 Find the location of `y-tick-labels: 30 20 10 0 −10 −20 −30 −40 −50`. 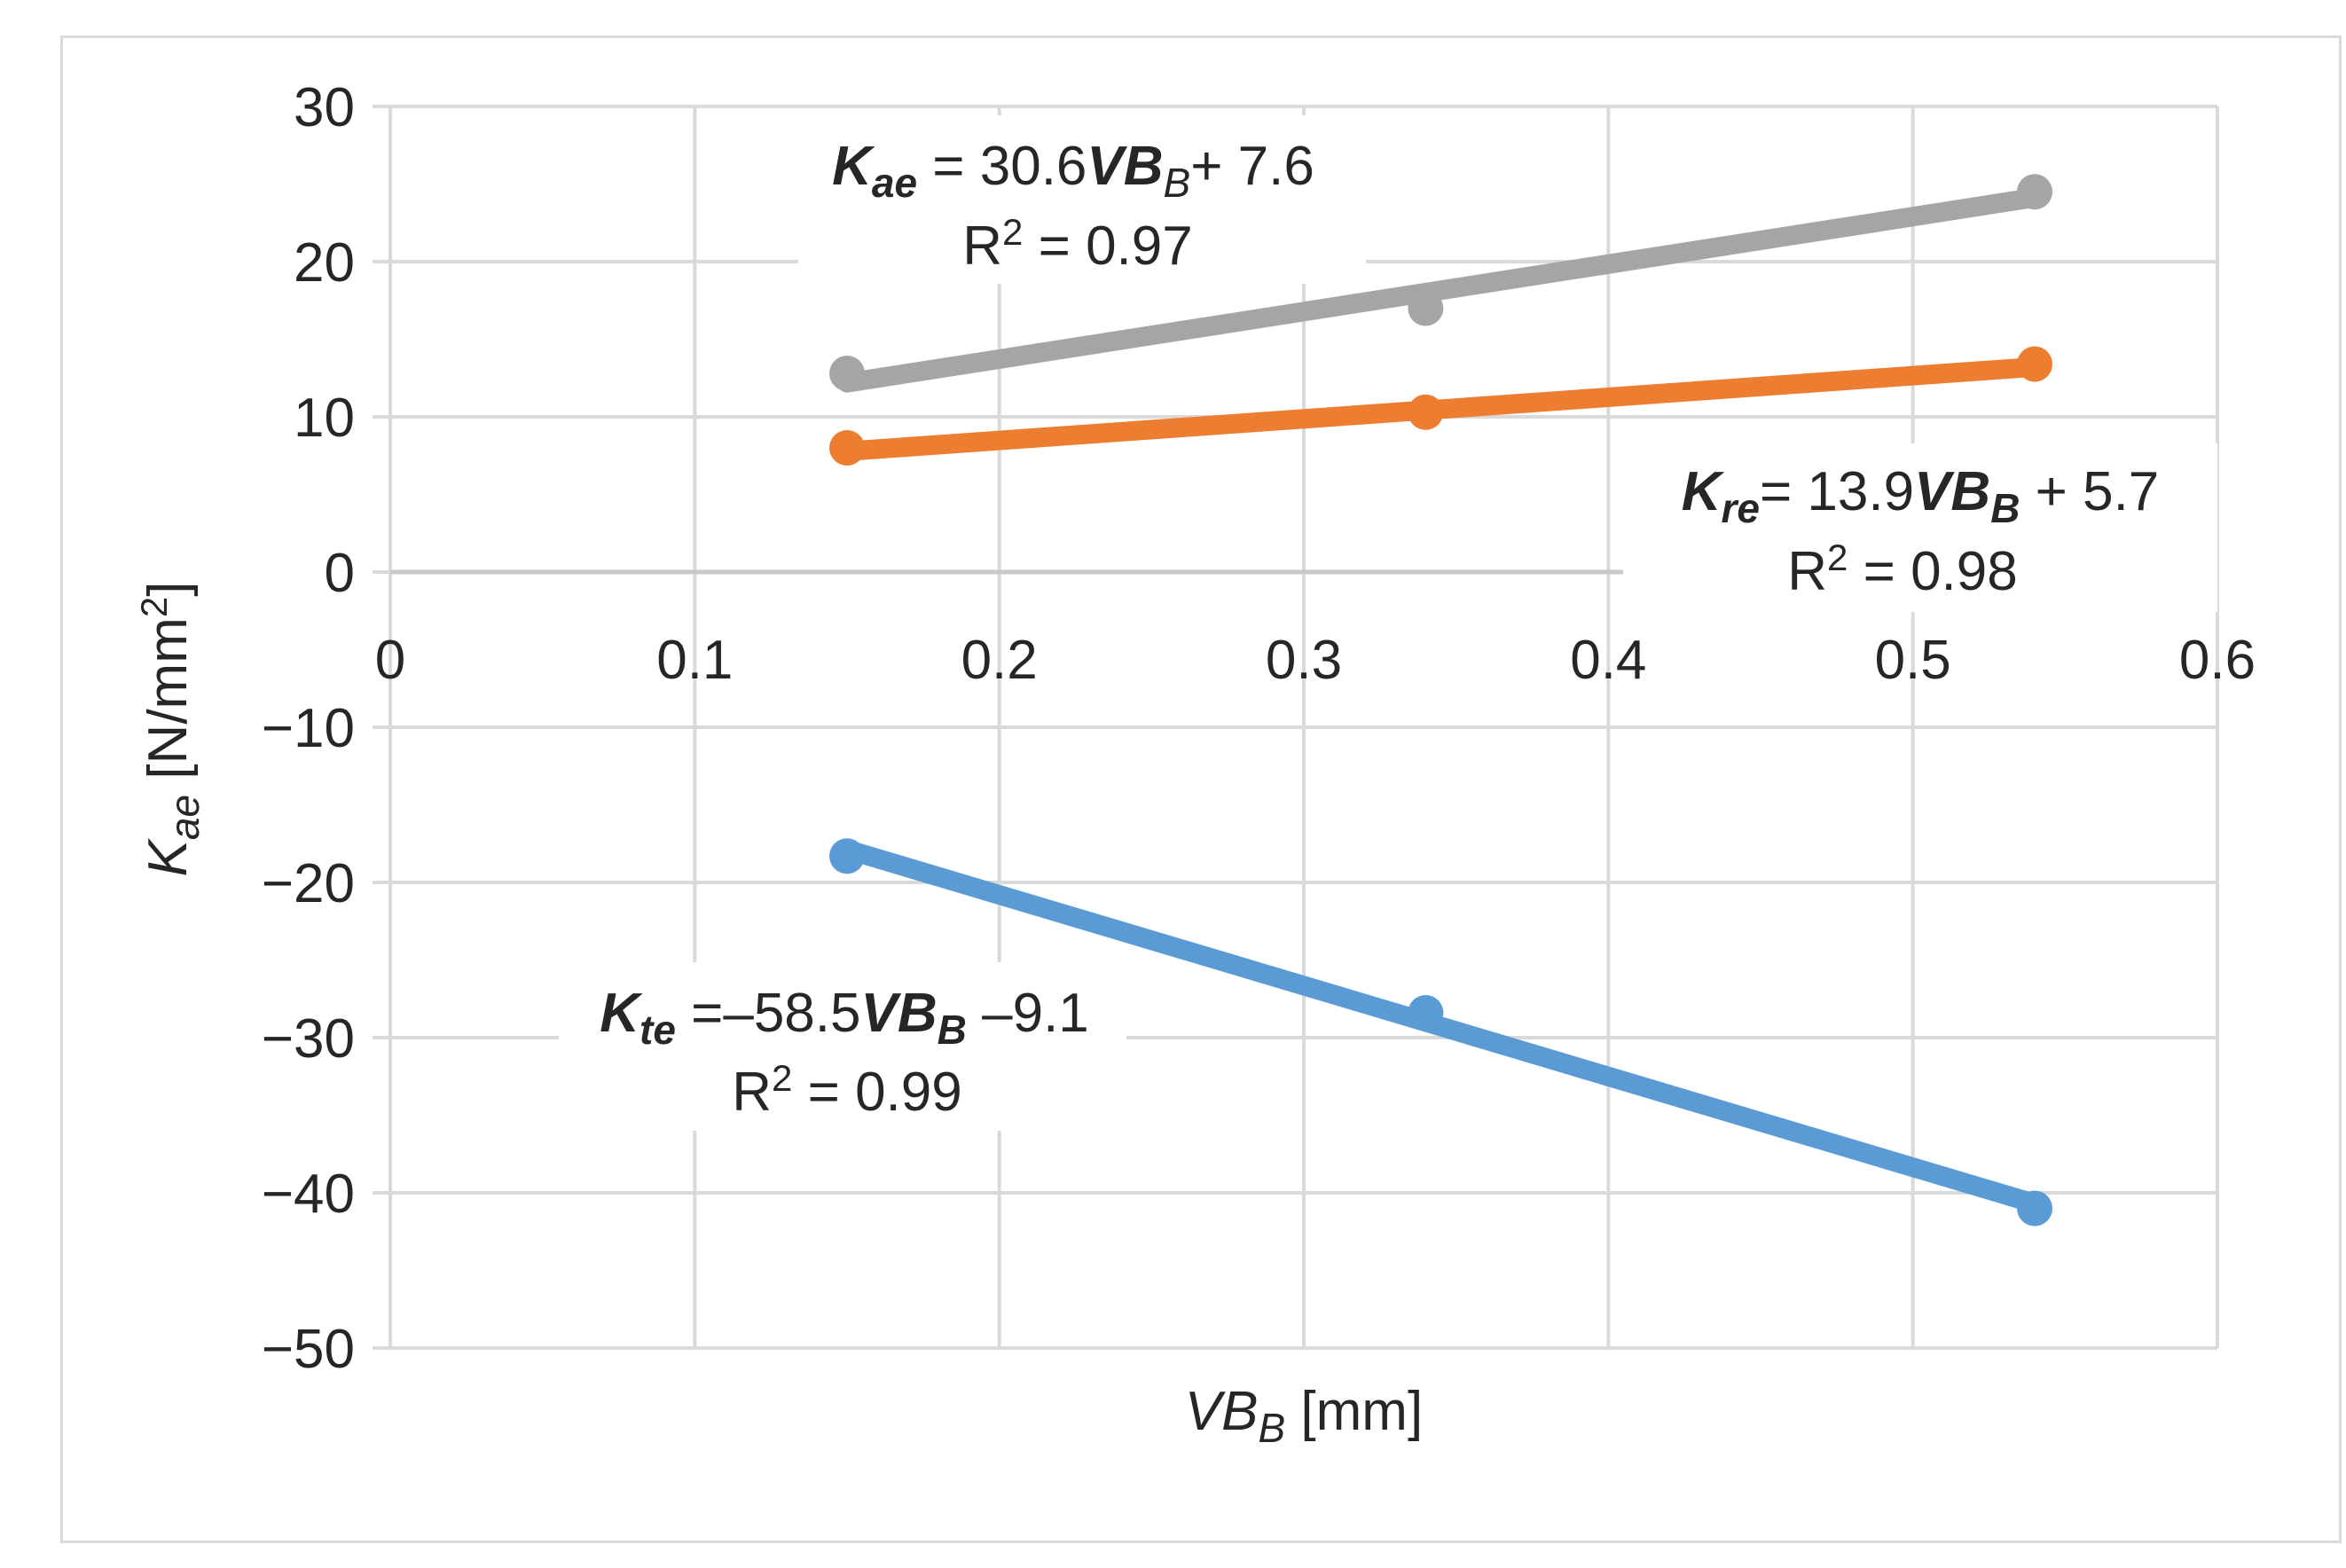

y-tick-labels: 30 20 10 0 −10 −20 −30 −40 −50 is located at coordinates (308, 728).